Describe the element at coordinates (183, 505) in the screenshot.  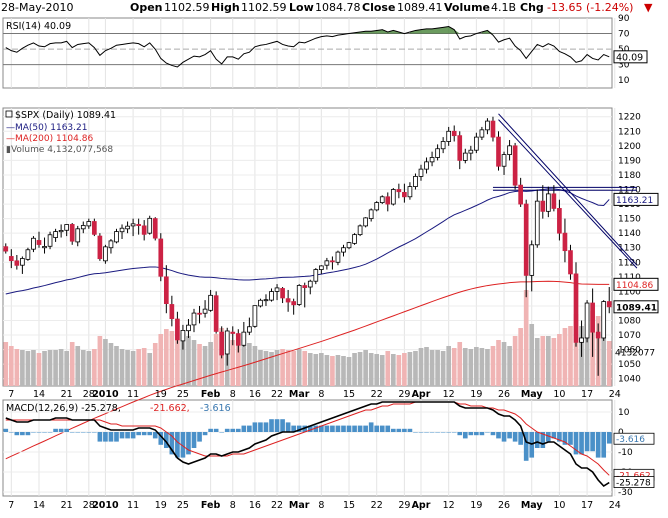
I see `x-axis-label-bottom: 25` at that location.